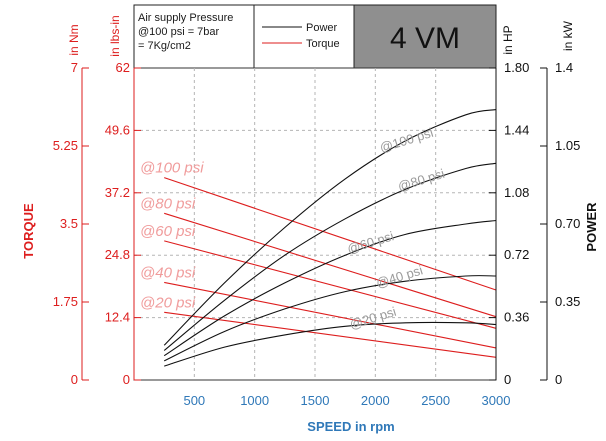  Describe the element at coordinates (496, 400) in the screenshot. I see `x-tick-label-5: 3000` at that location.